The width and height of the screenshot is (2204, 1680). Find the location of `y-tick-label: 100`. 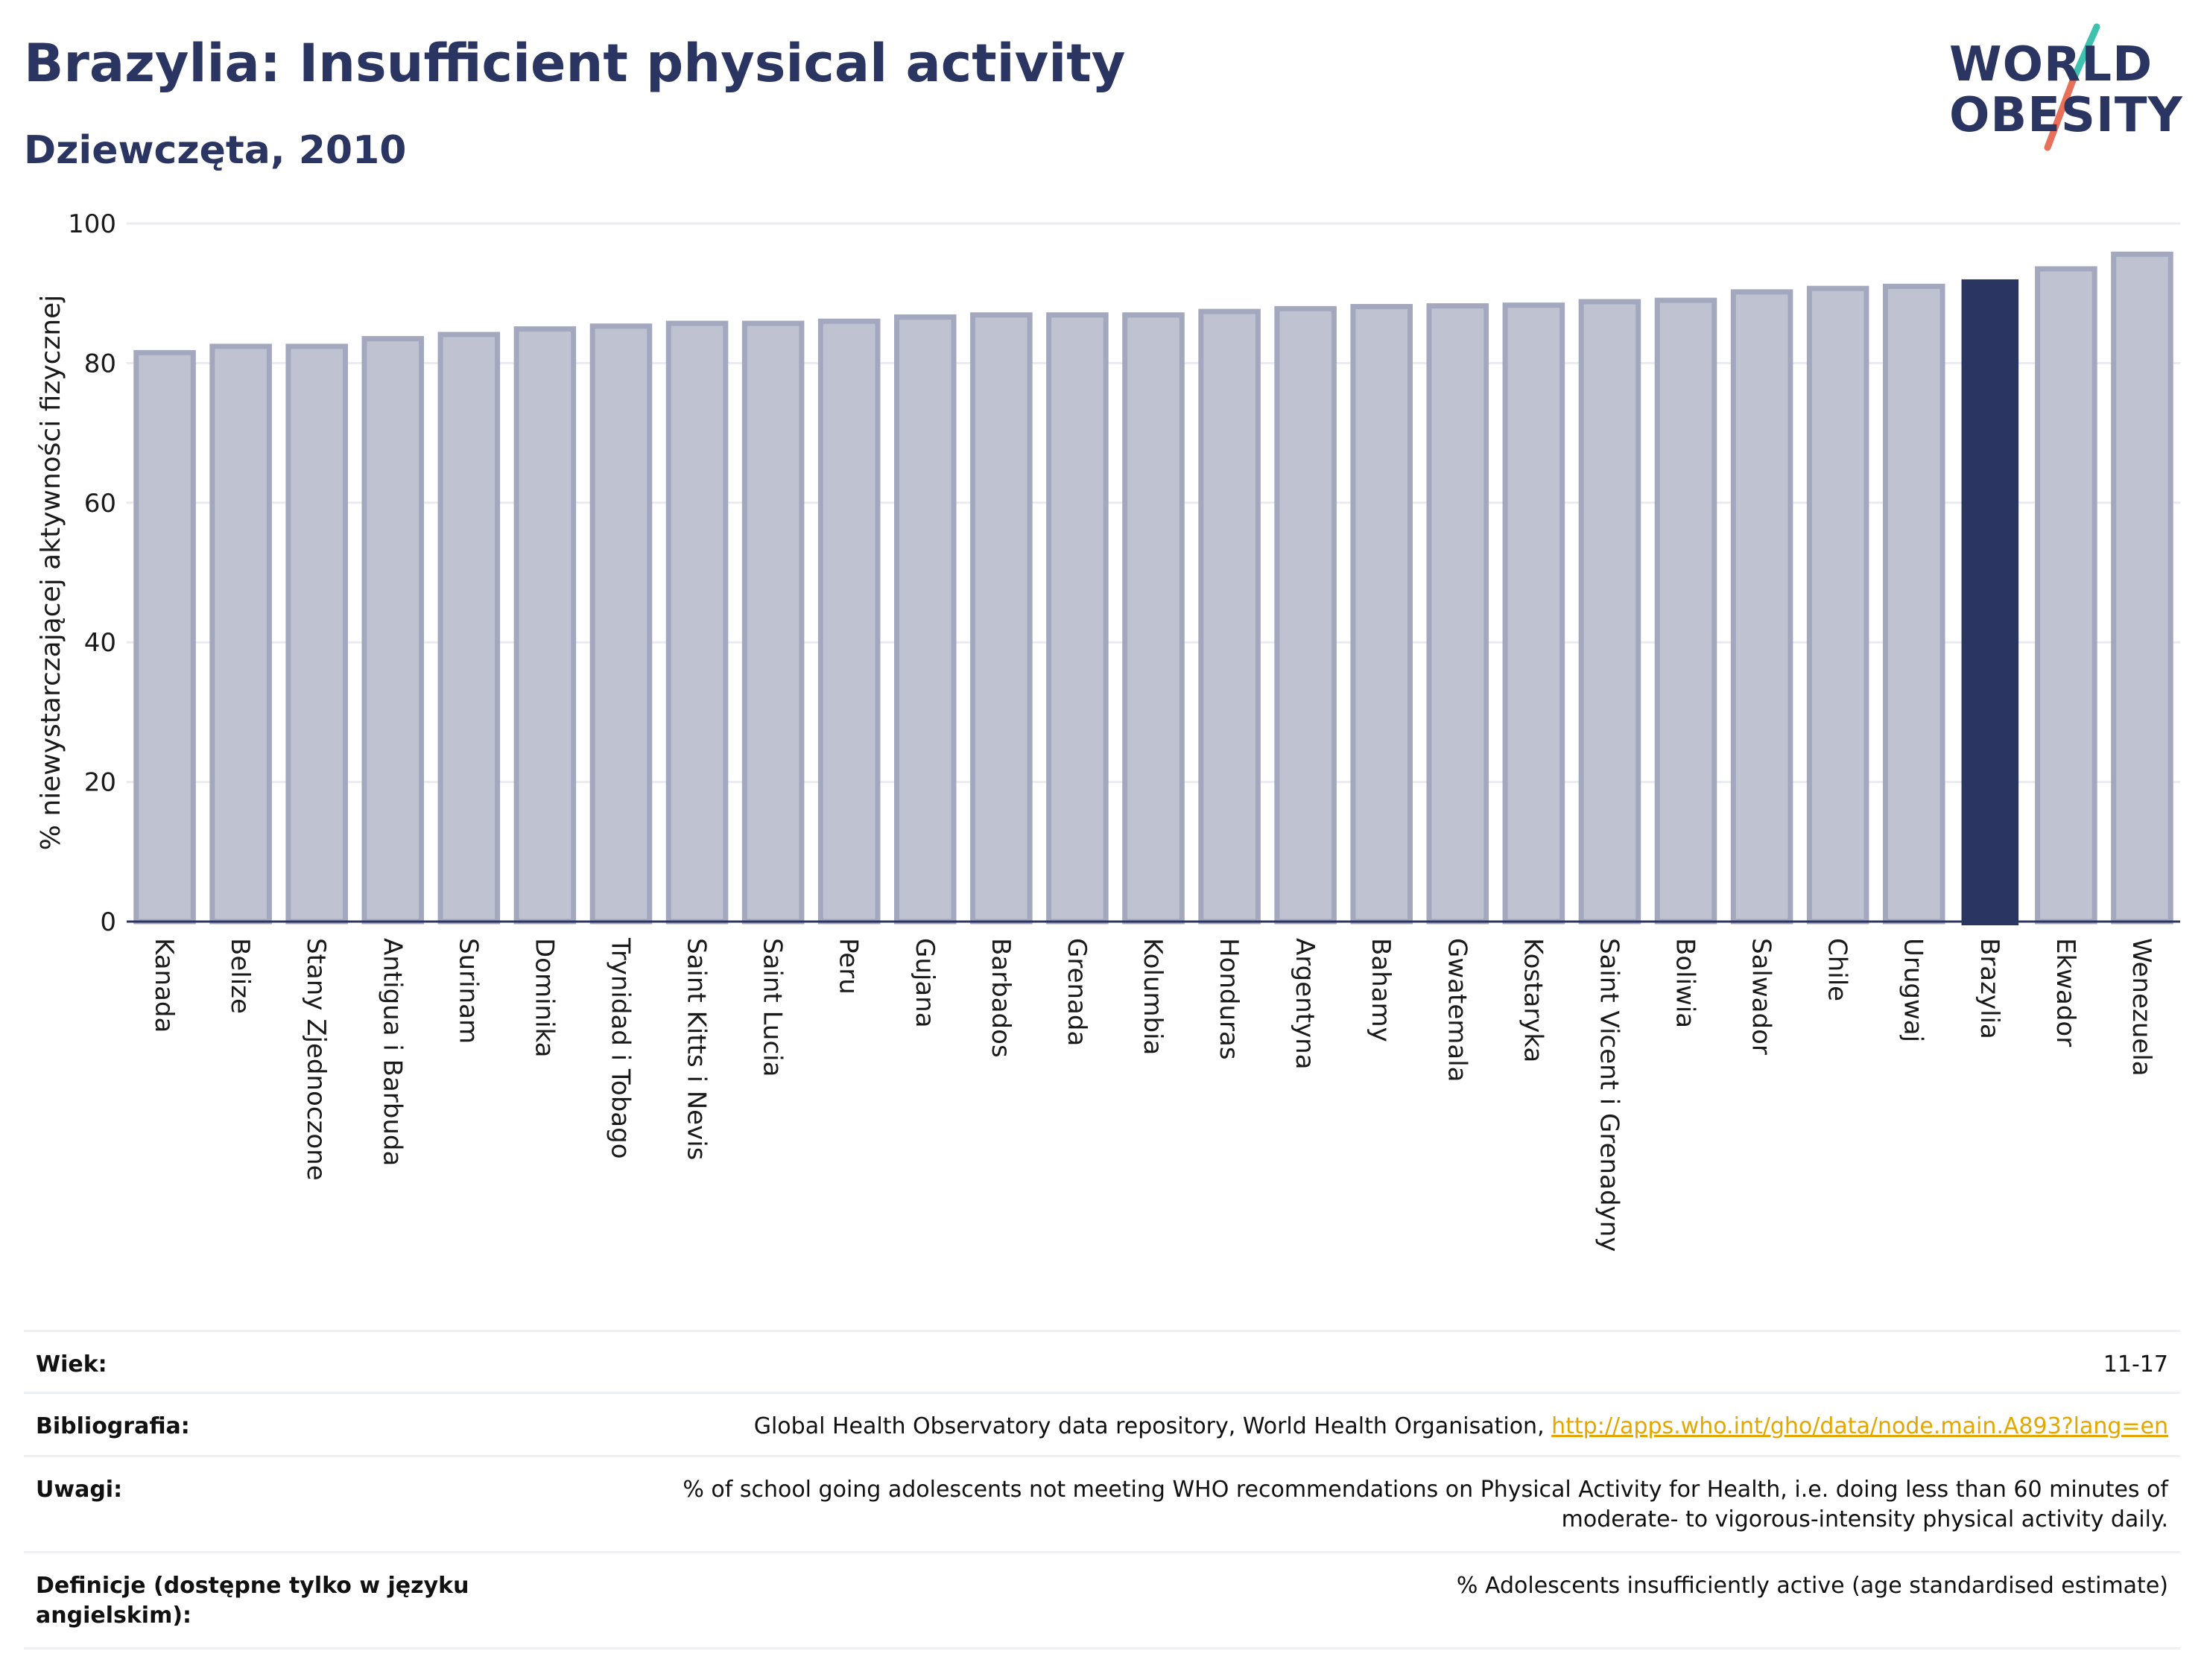

y-tick-label: 100 is located at coordinates (92, 224).